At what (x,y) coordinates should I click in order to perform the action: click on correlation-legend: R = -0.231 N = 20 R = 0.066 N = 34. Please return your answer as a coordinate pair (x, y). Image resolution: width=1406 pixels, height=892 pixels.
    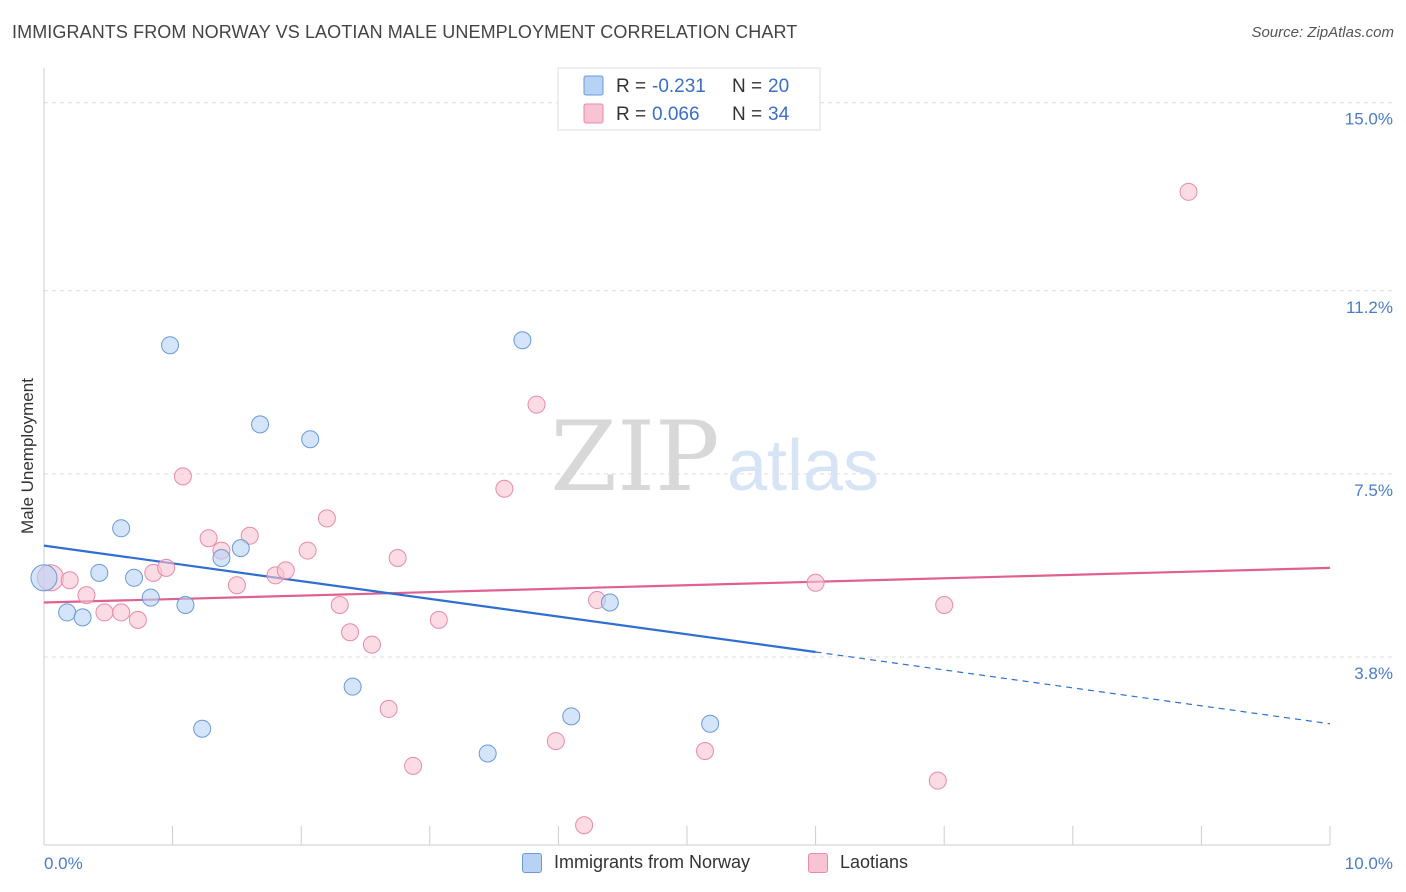
    Looking at the image, I should click on (689, 99).